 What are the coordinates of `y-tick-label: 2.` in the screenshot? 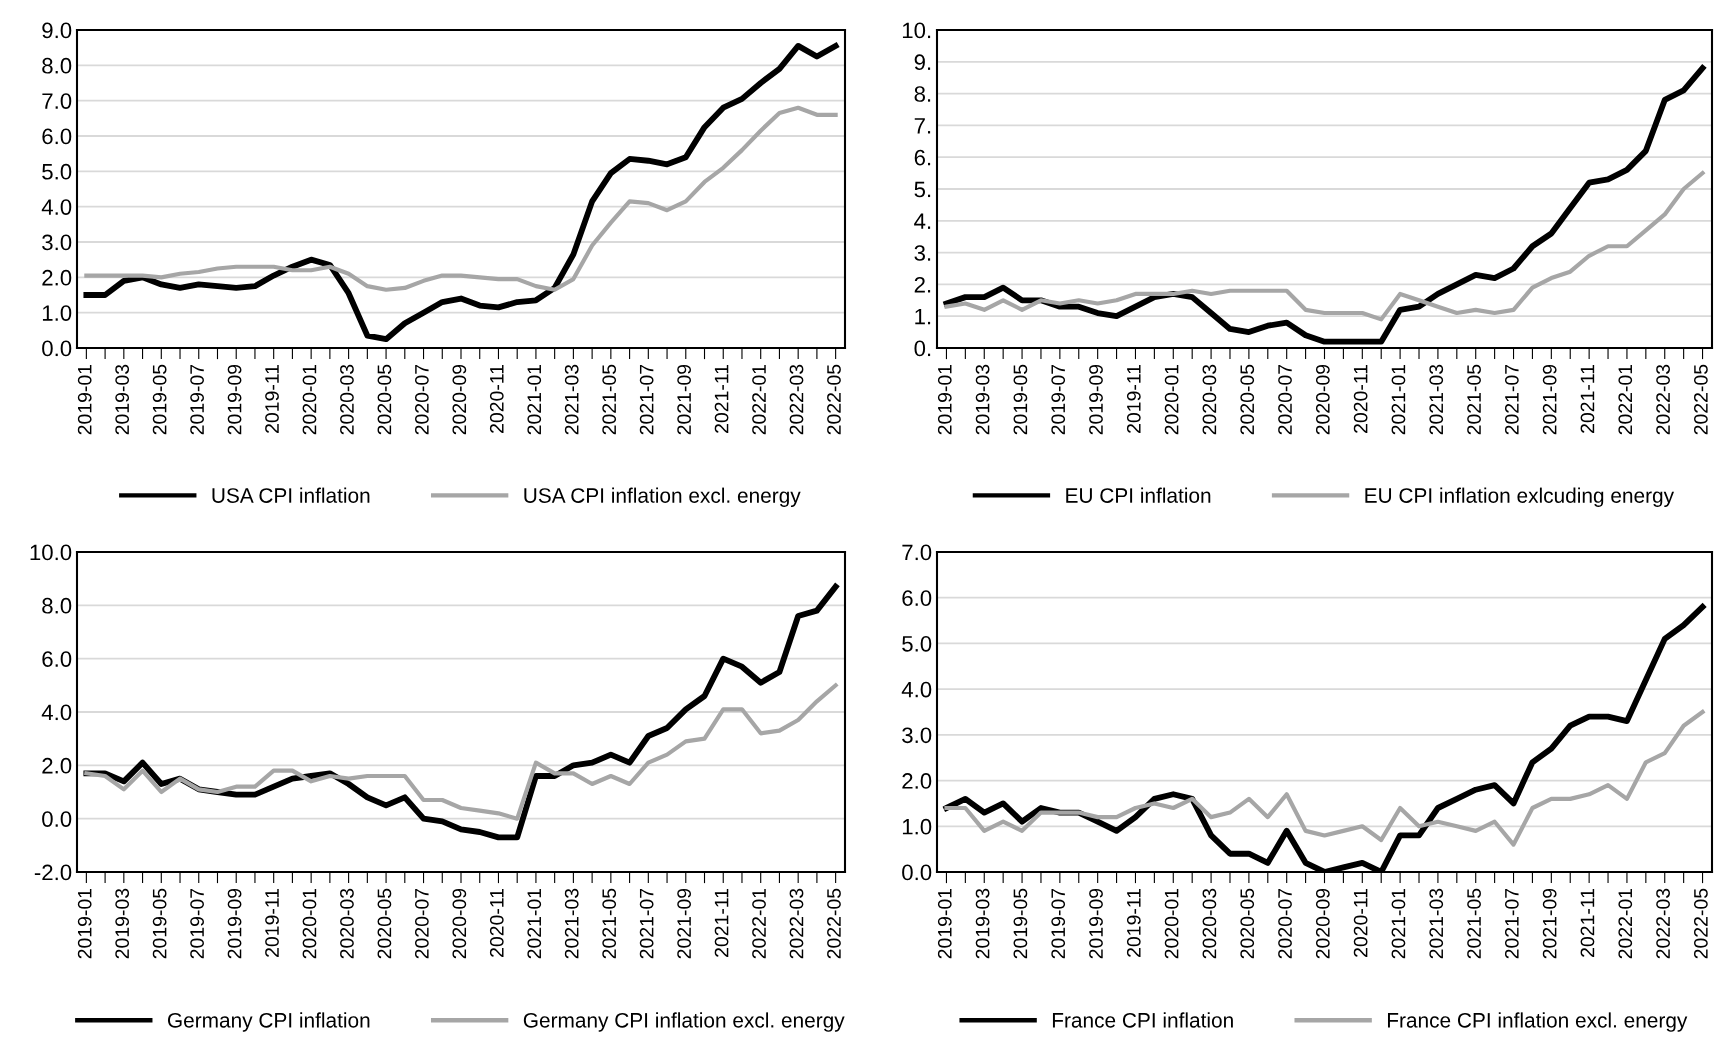 It's located at (922, 284).